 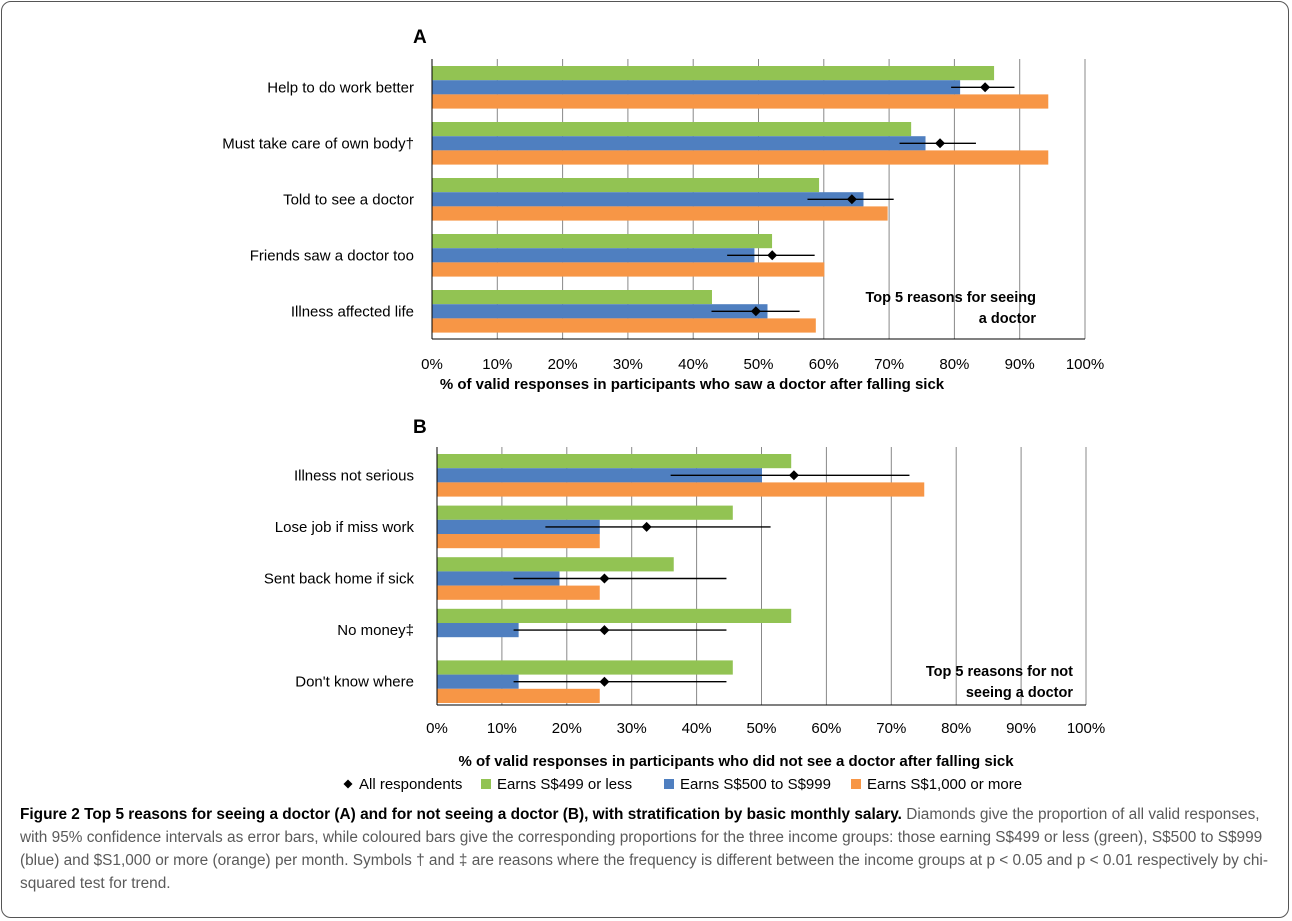 I want to click on panel-a-annotation-line: Top 5 reasons for seeing, so click(x=950, y=298).